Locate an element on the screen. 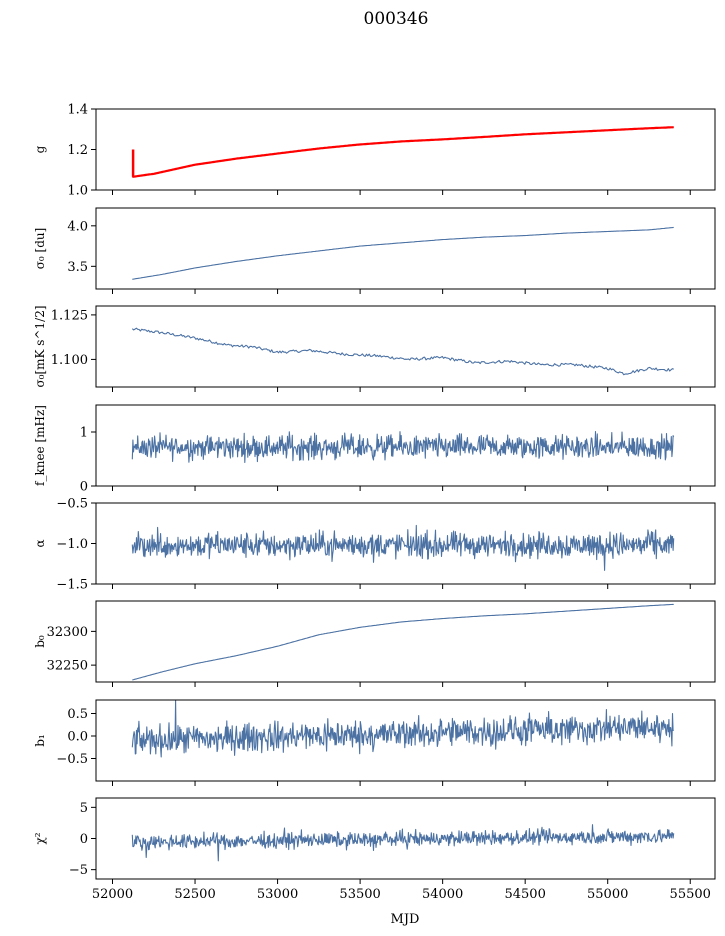 The width and height of the screenshot is (725, 936). axes-frame-b0 is located at coordinates (405, 641).